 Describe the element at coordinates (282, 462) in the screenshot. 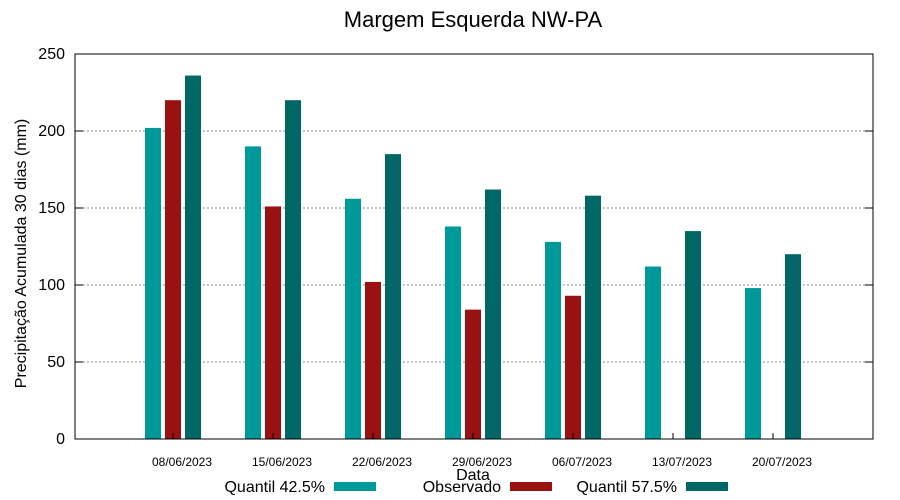

I see `x-tick-label: 15/06/2023` at that location.